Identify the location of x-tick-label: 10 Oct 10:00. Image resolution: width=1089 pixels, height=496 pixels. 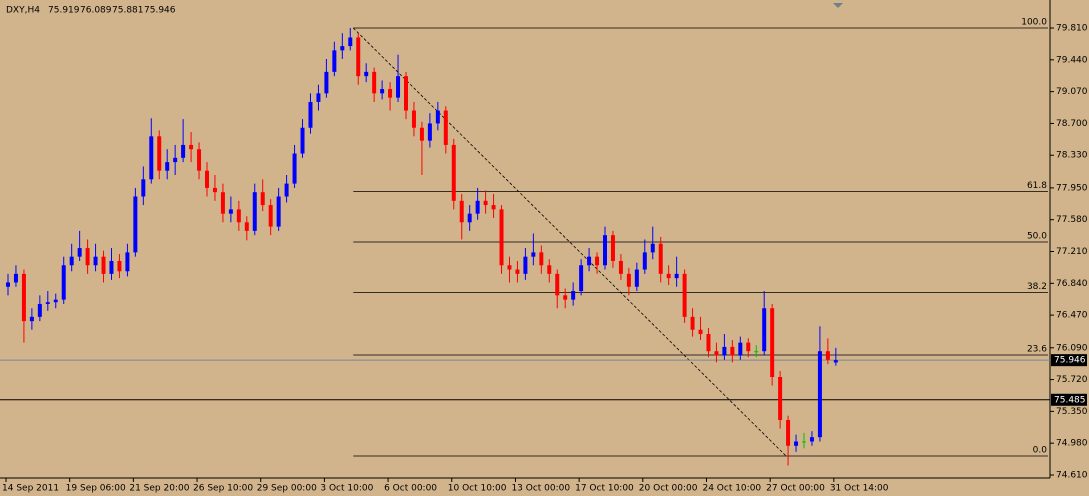
(477, 489).